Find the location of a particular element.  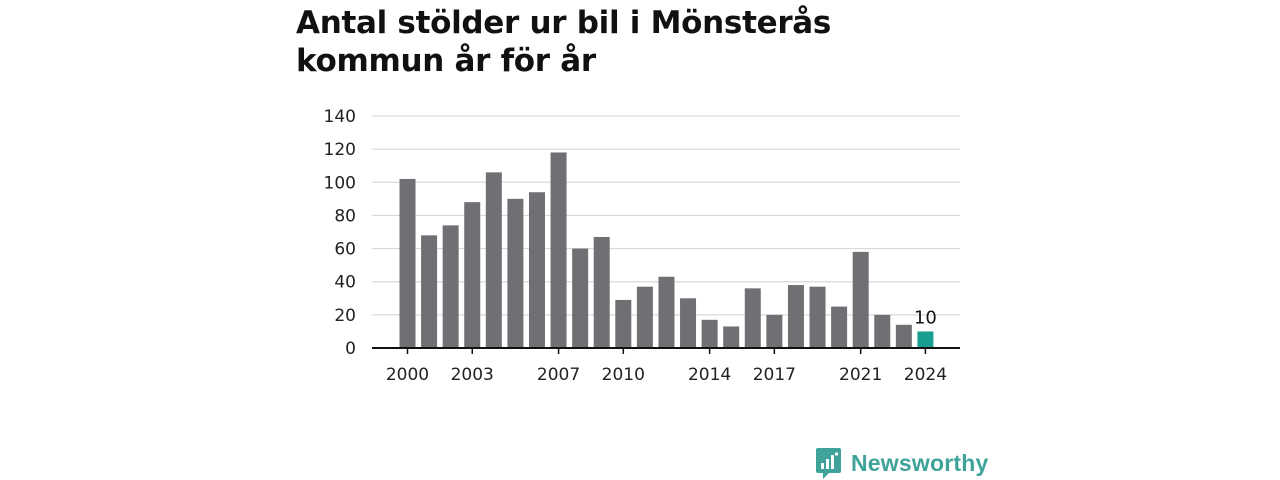

bar-2006 is located at coordinates (536, 270).